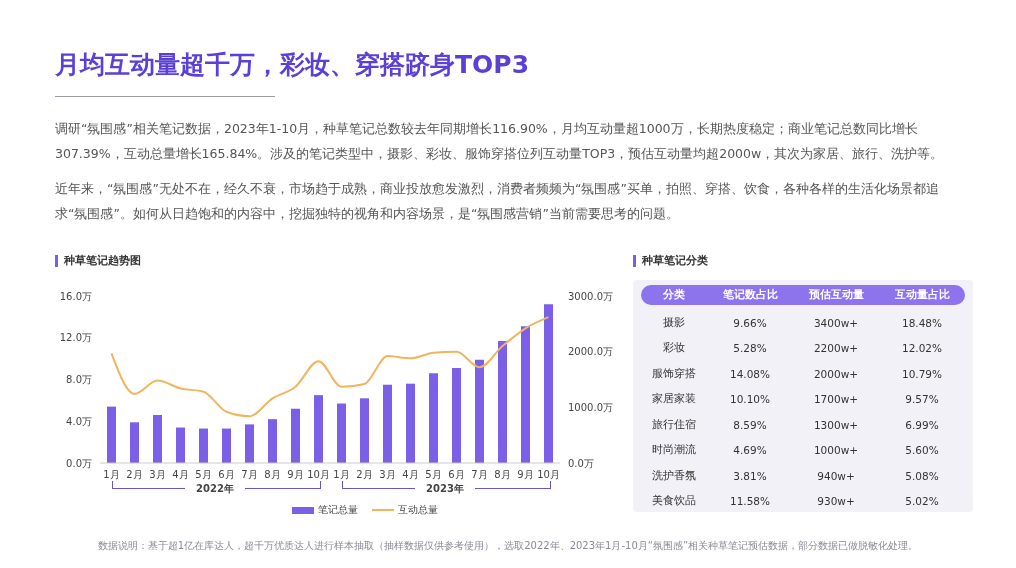  I want to click on text: 2023年, so click(445, 489).